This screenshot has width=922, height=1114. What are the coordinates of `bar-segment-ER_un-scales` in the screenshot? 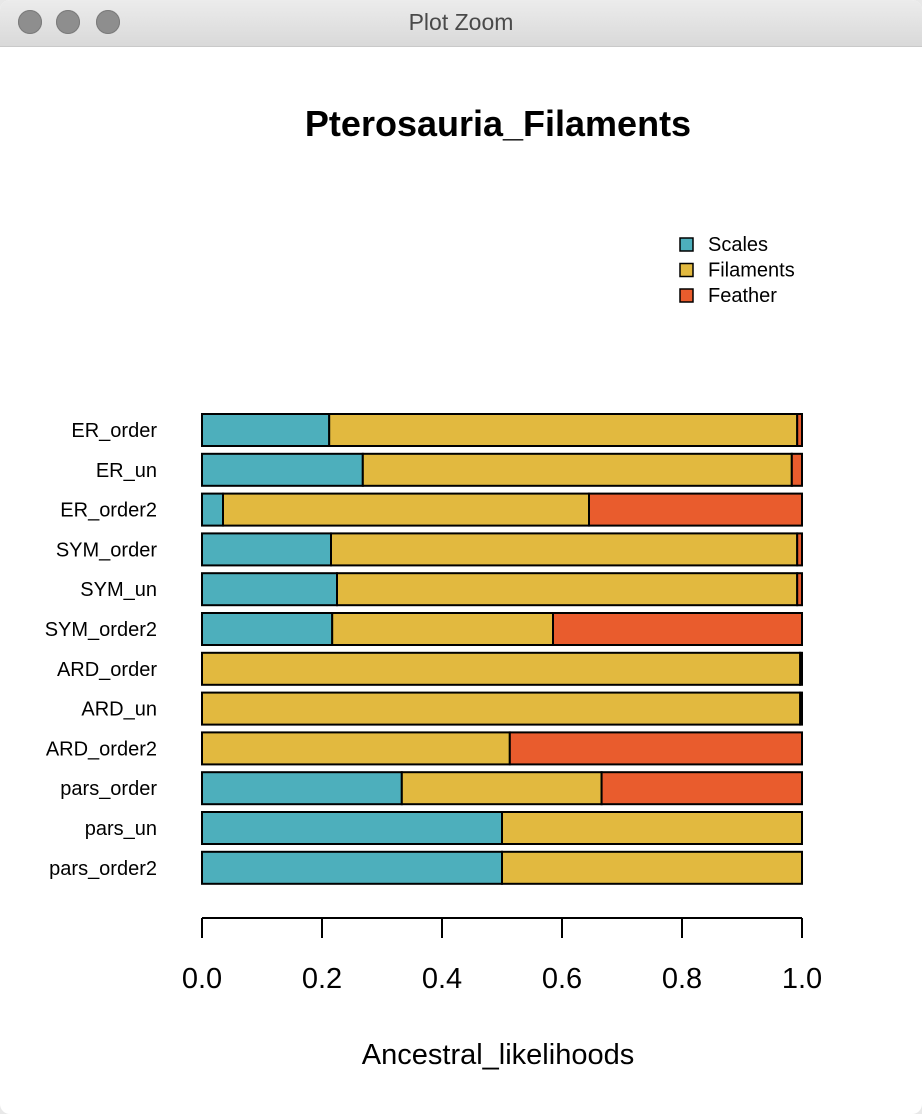 It's located at (282, 469).